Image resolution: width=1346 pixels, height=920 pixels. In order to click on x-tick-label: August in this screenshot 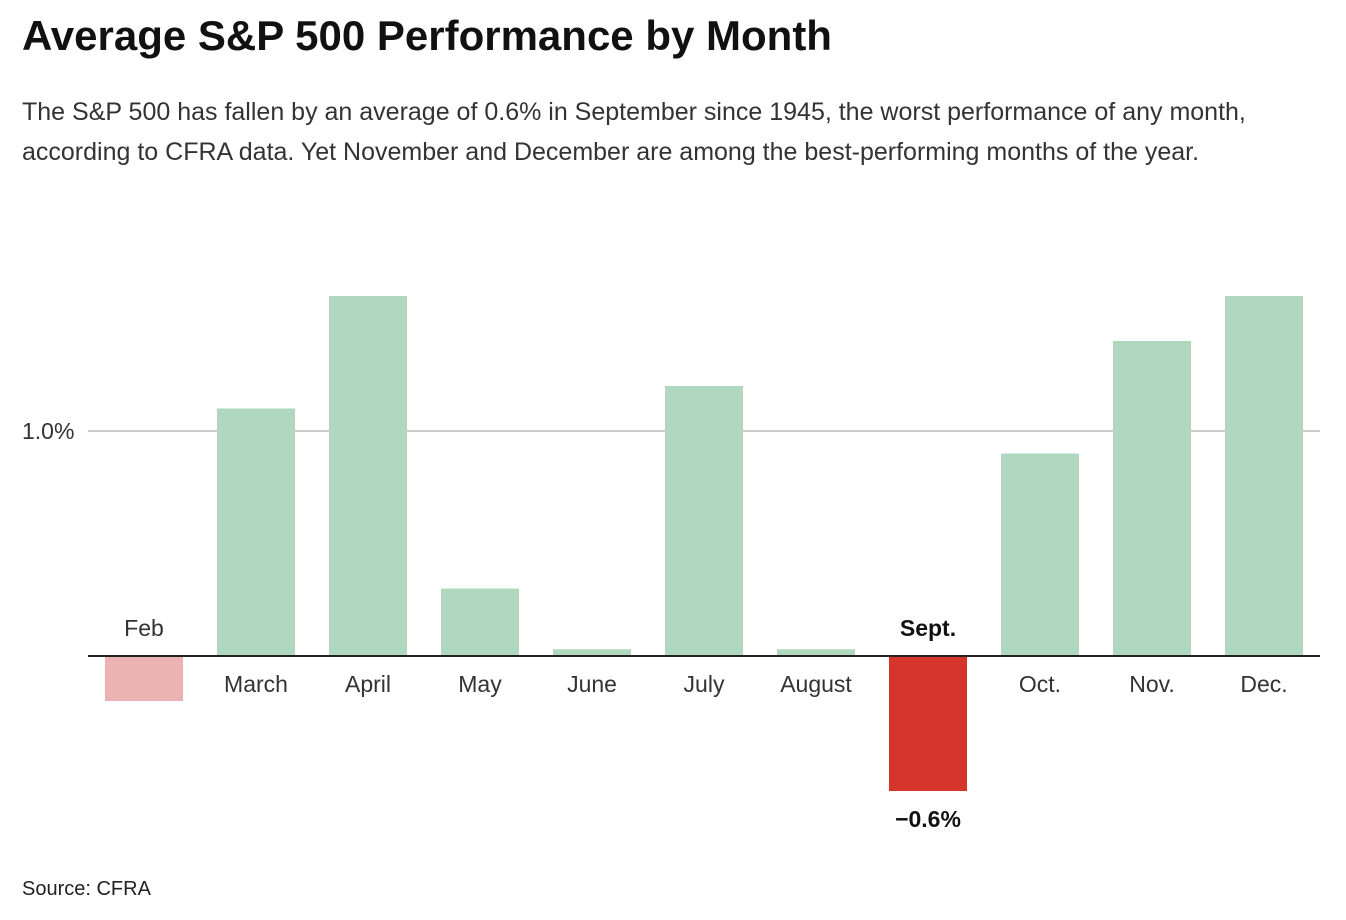, I will do `click(816, 684)`.